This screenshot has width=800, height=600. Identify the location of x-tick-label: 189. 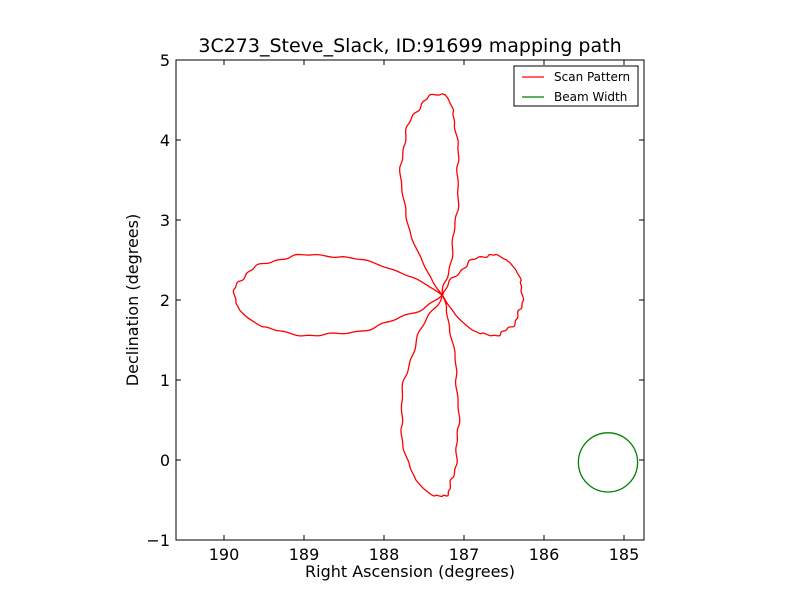
(304, 554).